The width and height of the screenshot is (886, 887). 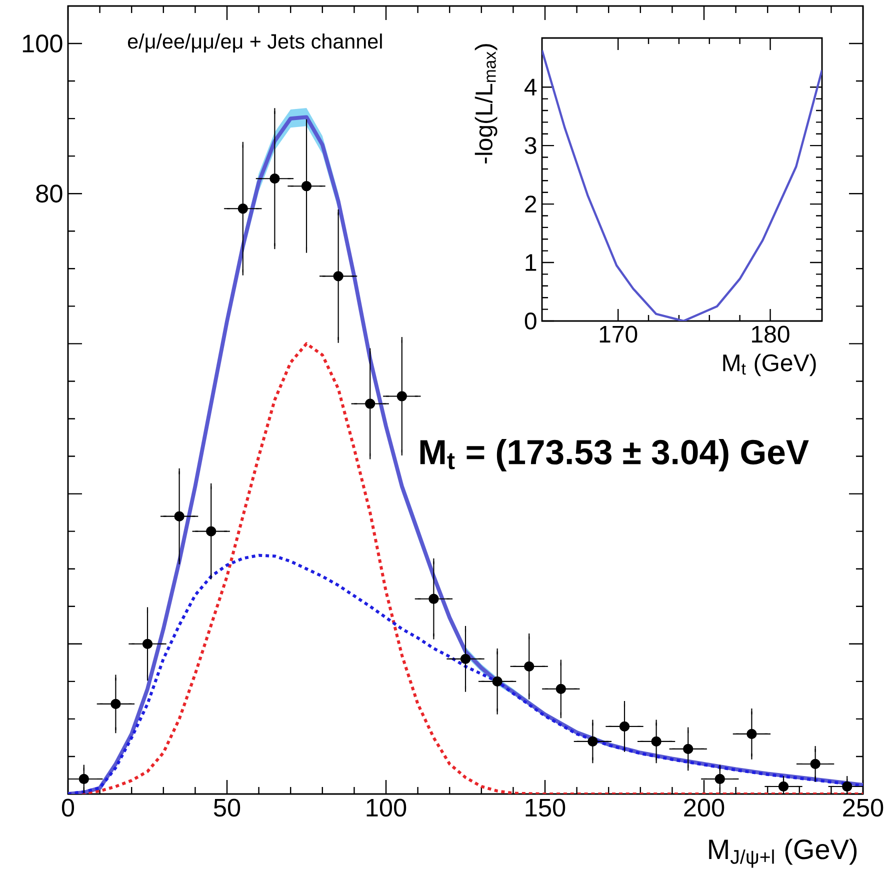 What do you see at coordinates (783, 853) in the screenshot?
I see `x-axis-title: M$_{J/ψ+l}$ (GeV)` at bounding box center [783, 853].